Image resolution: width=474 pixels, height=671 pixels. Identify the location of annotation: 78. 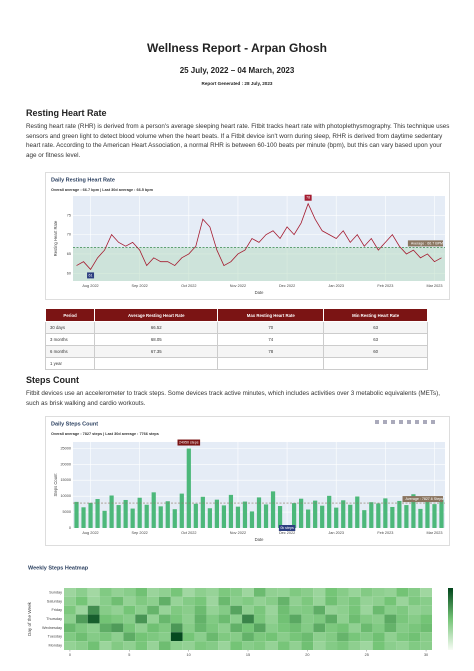
(308, 198).